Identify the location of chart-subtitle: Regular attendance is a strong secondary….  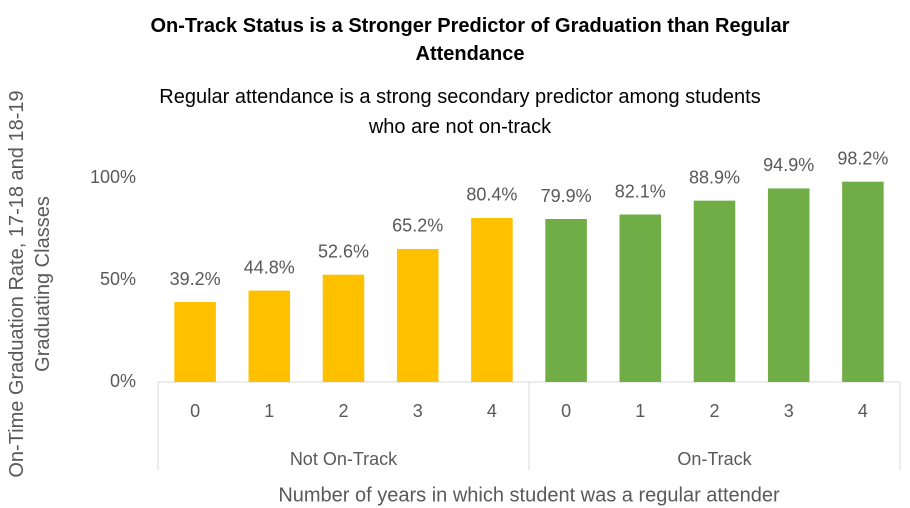
(460, 112).